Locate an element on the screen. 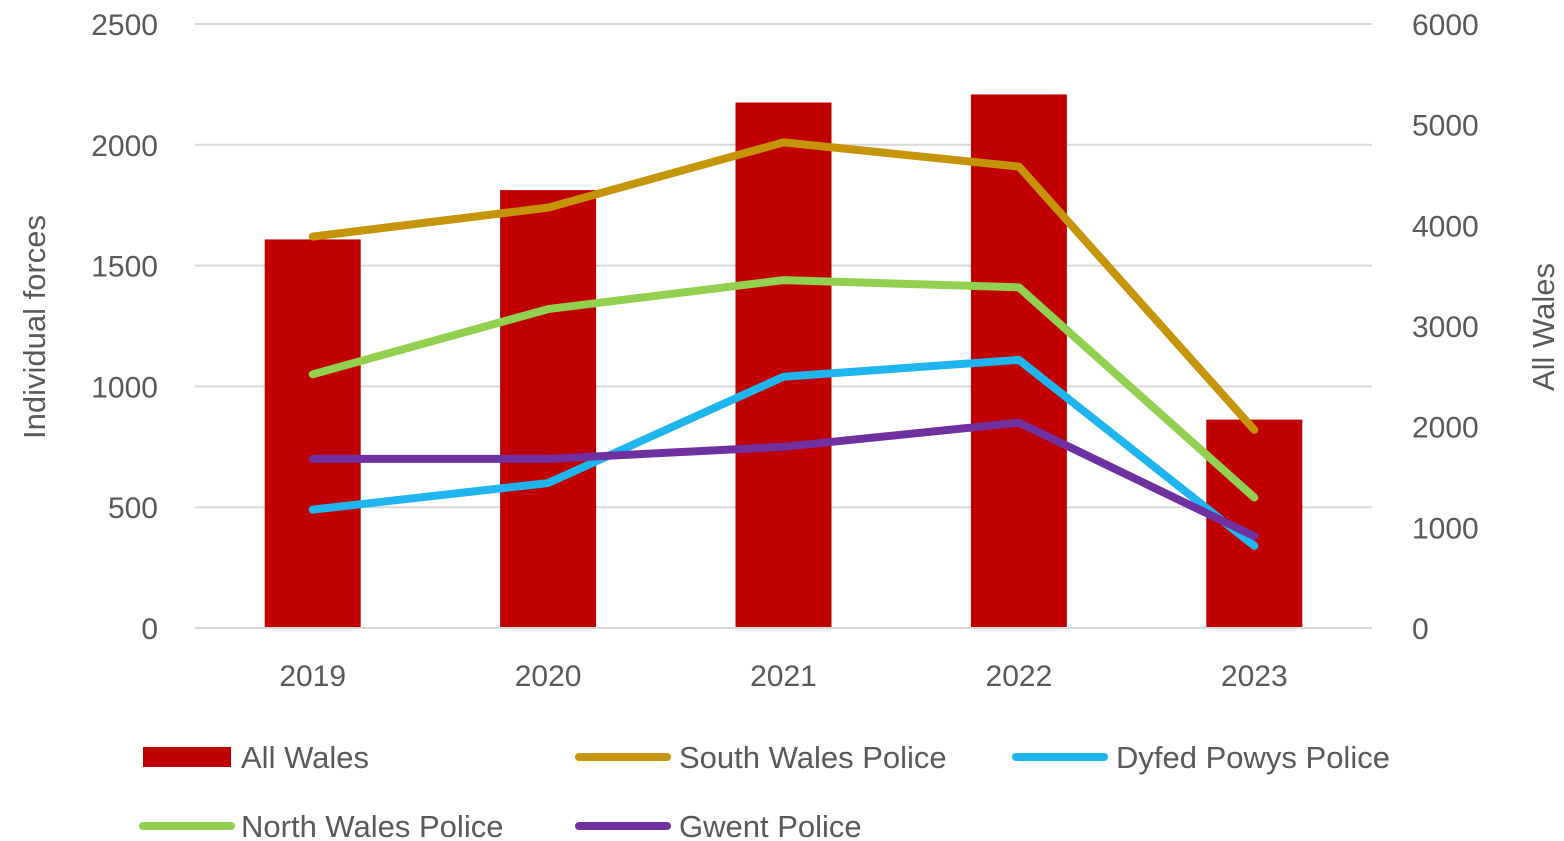 The width and height of the screenshot is (1564, 841). line-dyfed-powys-police is located at coordinates (783, 452).